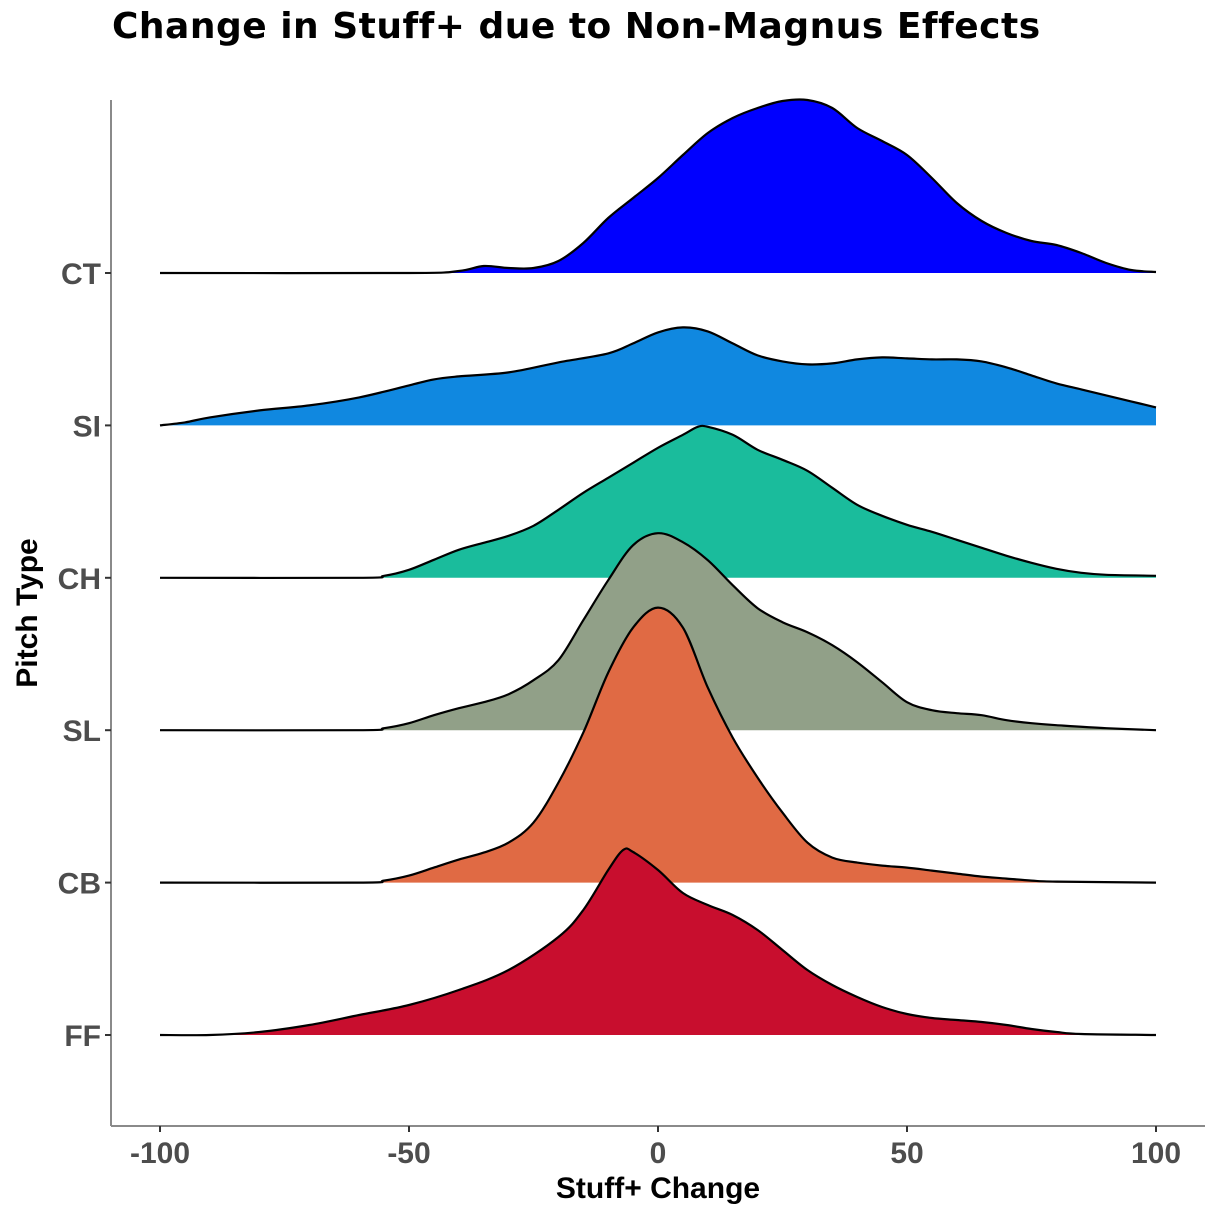 This screenshot has width=1220, height=1220. I want to click on ridge-fill-si, so click(658, 376).